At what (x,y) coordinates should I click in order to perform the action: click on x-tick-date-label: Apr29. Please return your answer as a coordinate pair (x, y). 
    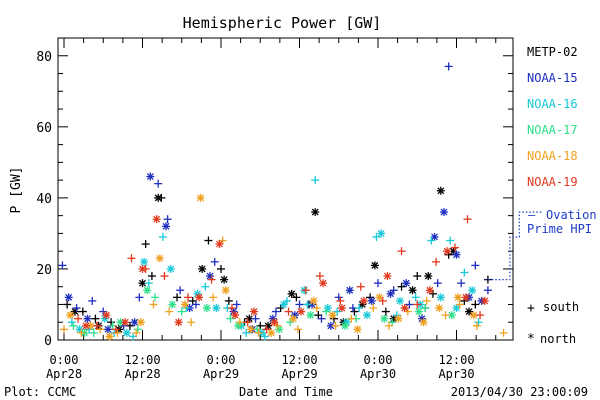
    Looking at the image, I should click on (299, 374).